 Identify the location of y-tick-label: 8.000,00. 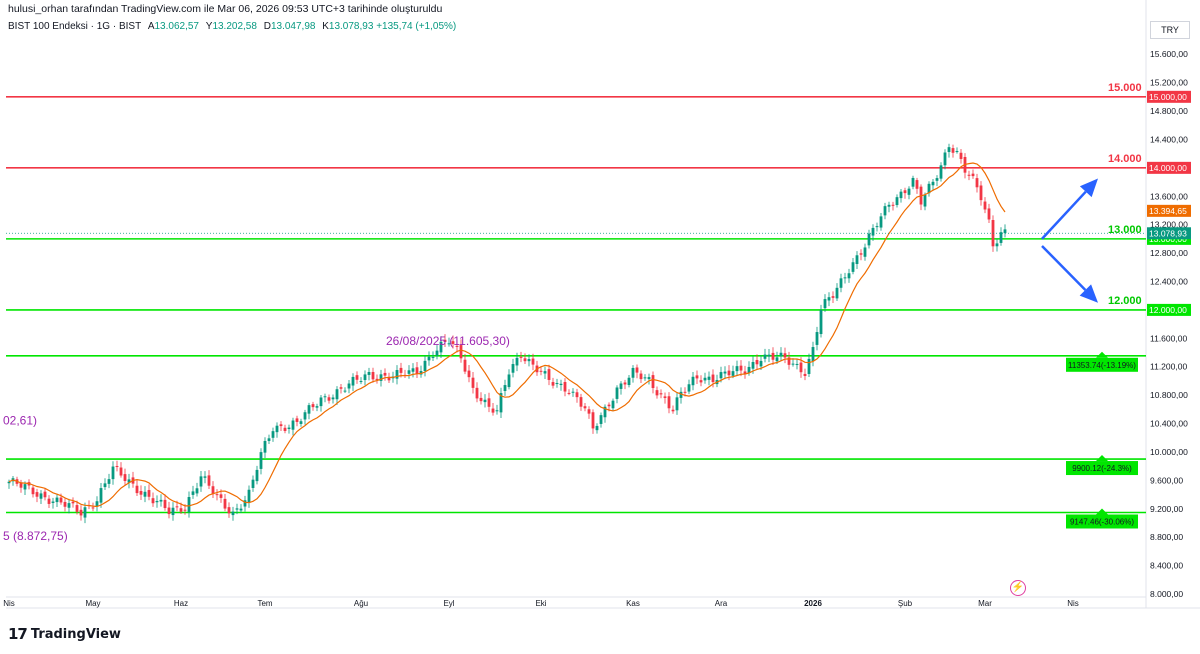
(1166, 594).